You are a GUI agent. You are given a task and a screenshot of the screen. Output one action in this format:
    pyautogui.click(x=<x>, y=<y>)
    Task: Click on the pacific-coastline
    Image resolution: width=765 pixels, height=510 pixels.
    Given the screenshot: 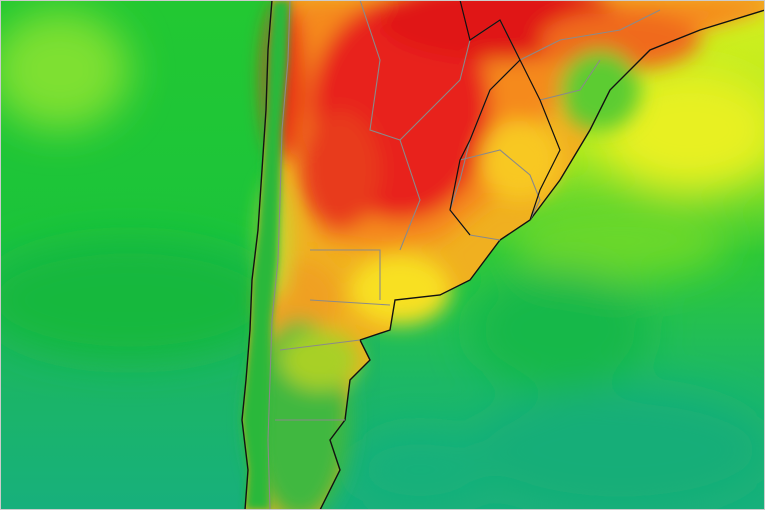 What is the action you would take?
    pyautogui.click(x=257, y=255)
    